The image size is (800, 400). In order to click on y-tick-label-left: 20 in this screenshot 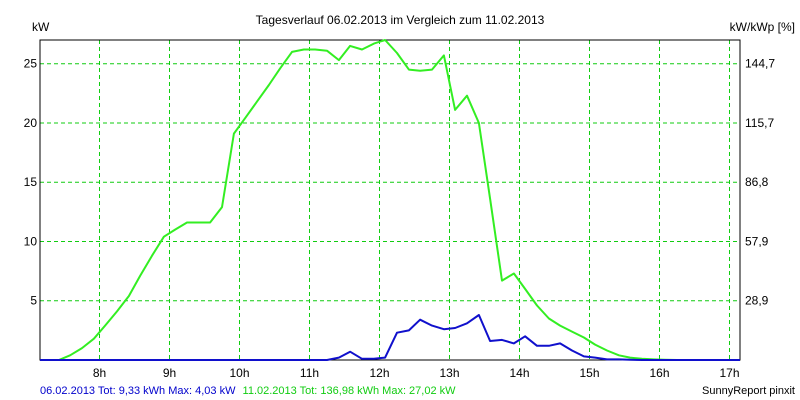, I will do `click(31, 123)`.